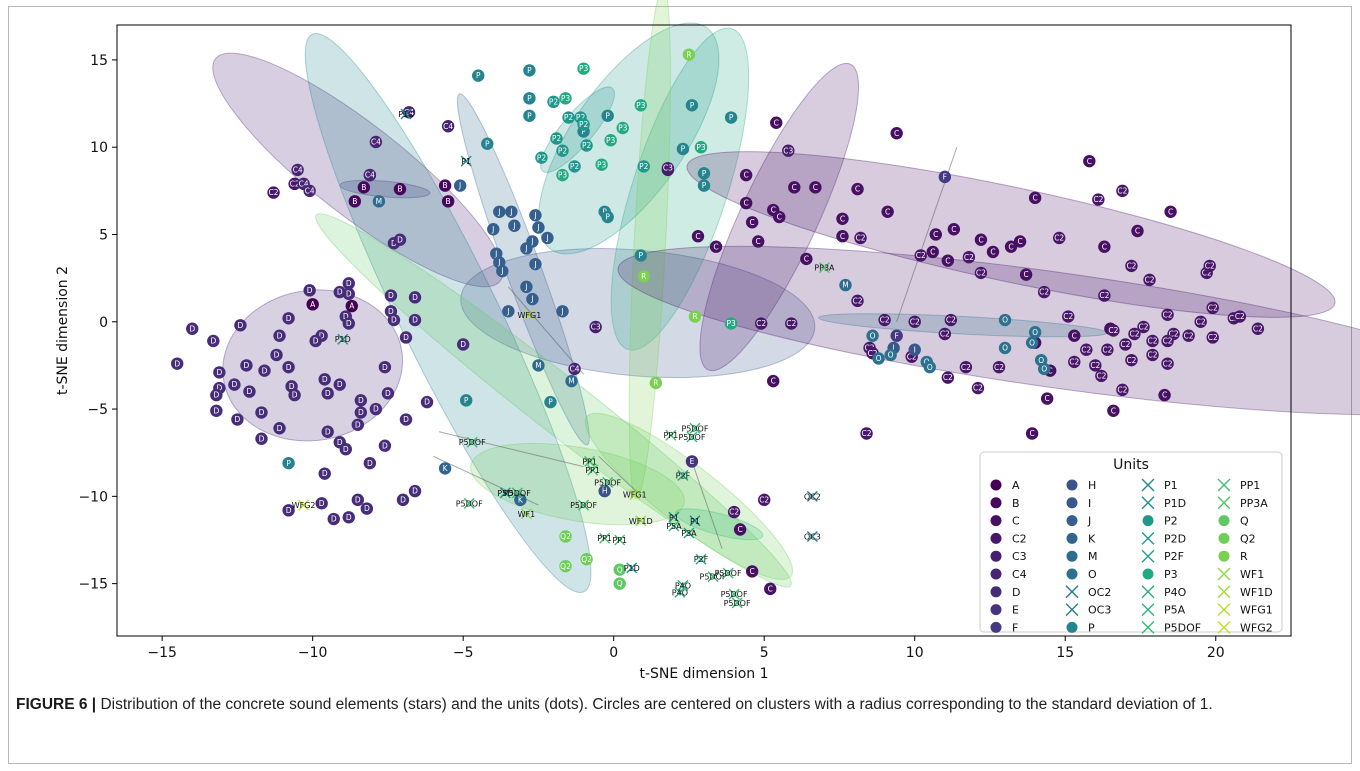 The width and height of the screenshot is (1360, 771). Describe the element at coordinates (996, 485) in the screenshot. I see `legend-marker-a` at that location.